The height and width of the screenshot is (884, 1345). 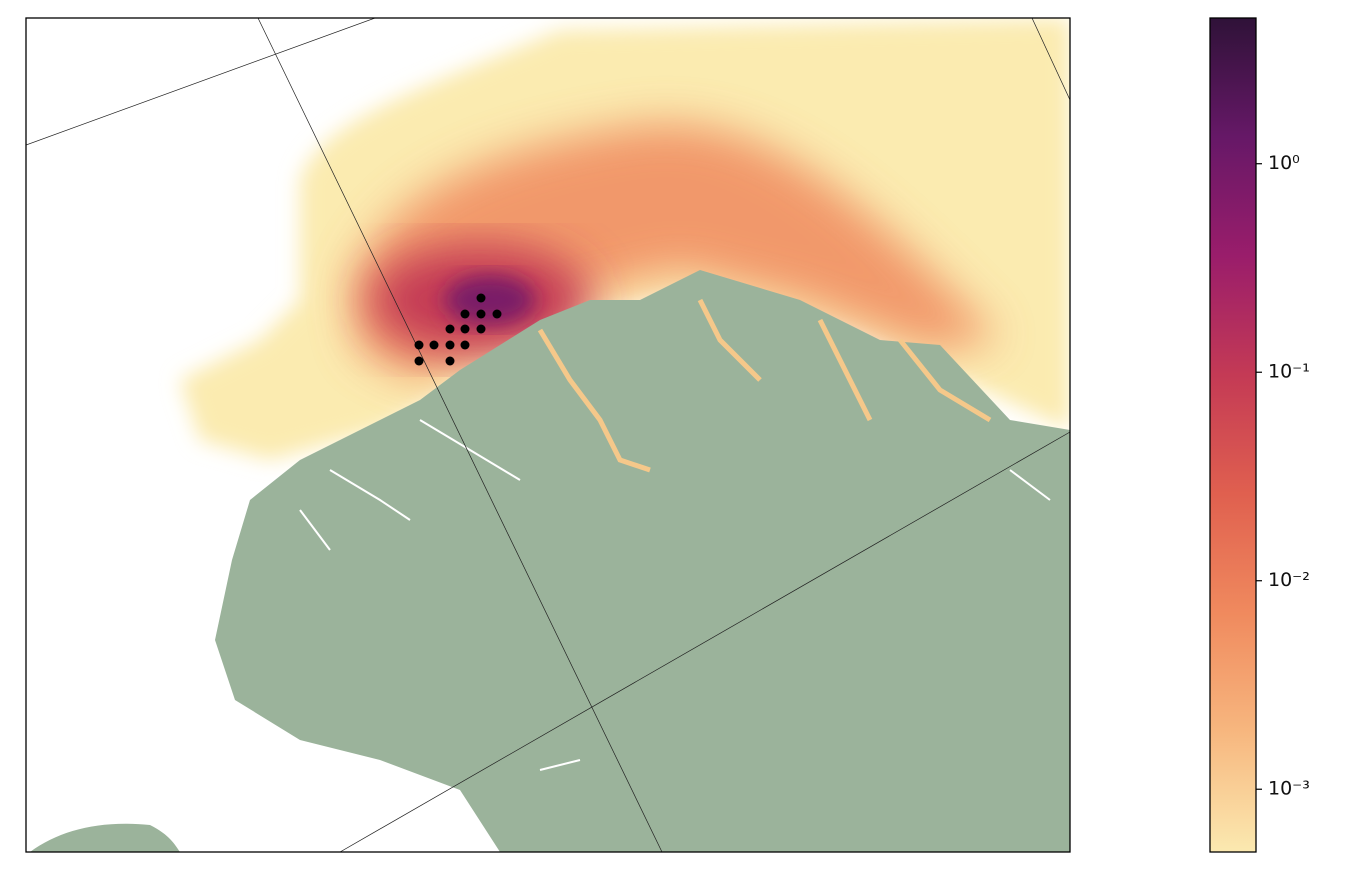 What do you see at coordinates (1284, 163) in the screenshot?
I see `colorbar-tick-label: 10⁰` at bounding box center [1284, 163].